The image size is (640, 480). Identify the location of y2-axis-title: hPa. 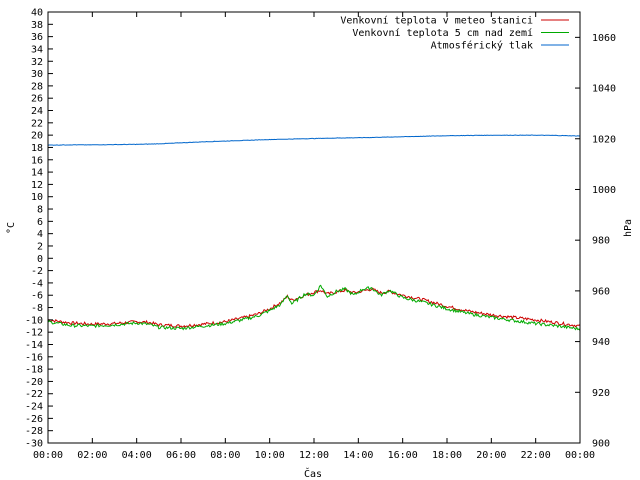
(628, 228).